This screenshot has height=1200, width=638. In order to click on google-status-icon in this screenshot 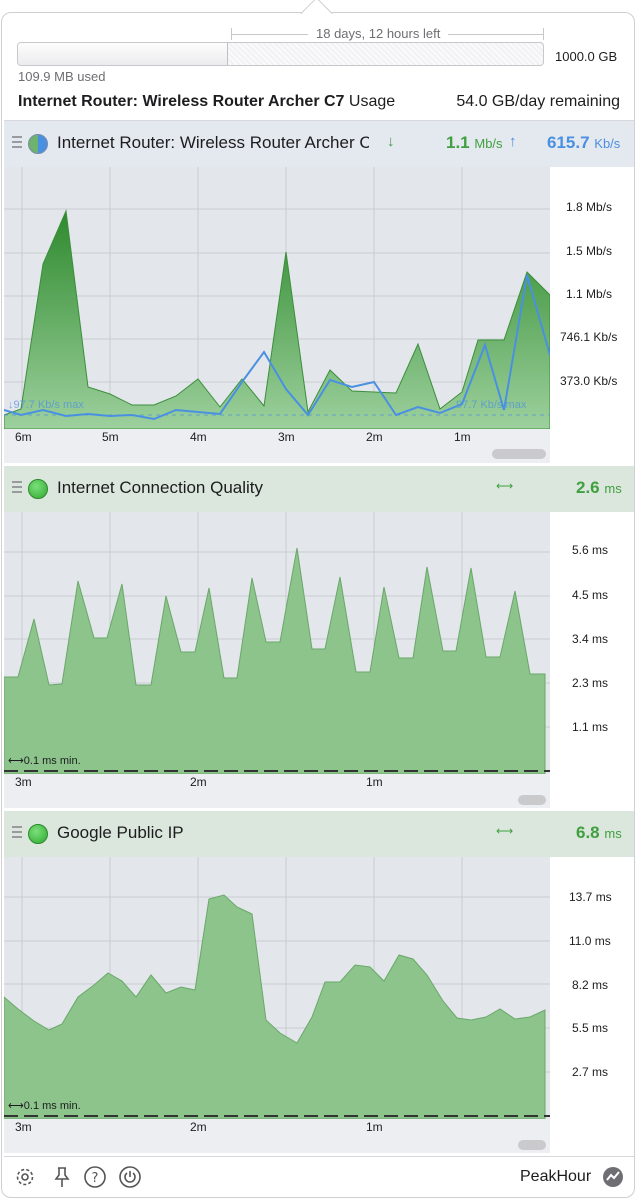, I will do `click(38, 834)`.